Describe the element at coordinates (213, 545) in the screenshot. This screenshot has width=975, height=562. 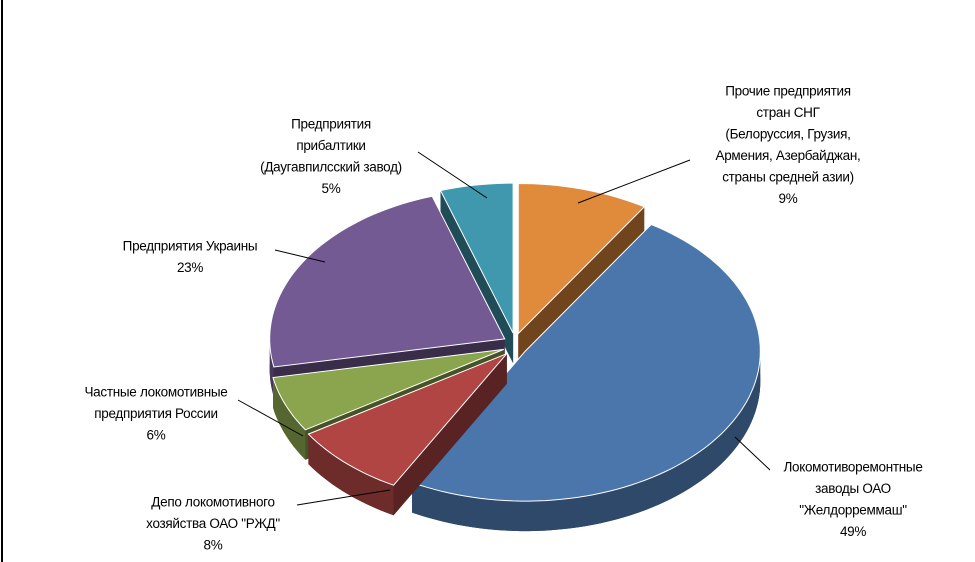
I see `value-label: 8%` at that location.